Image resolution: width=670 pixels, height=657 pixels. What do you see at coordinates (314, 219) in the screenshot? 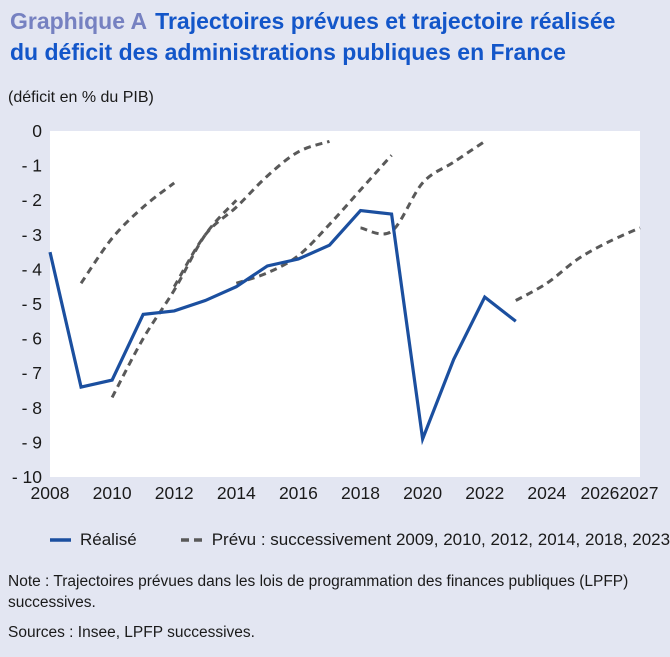
I see `prevu-line-2014` at bounding box center [314, 219].